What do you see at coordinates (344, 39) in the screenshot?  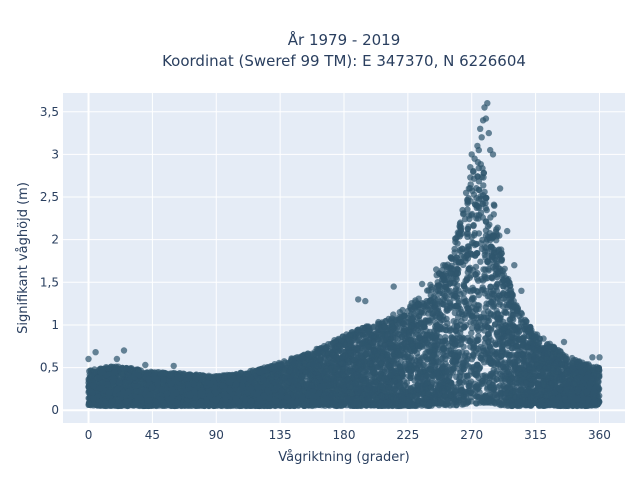 I see `chart-title-line1: År 1979 - 2019` at bounding box center [344, 39].